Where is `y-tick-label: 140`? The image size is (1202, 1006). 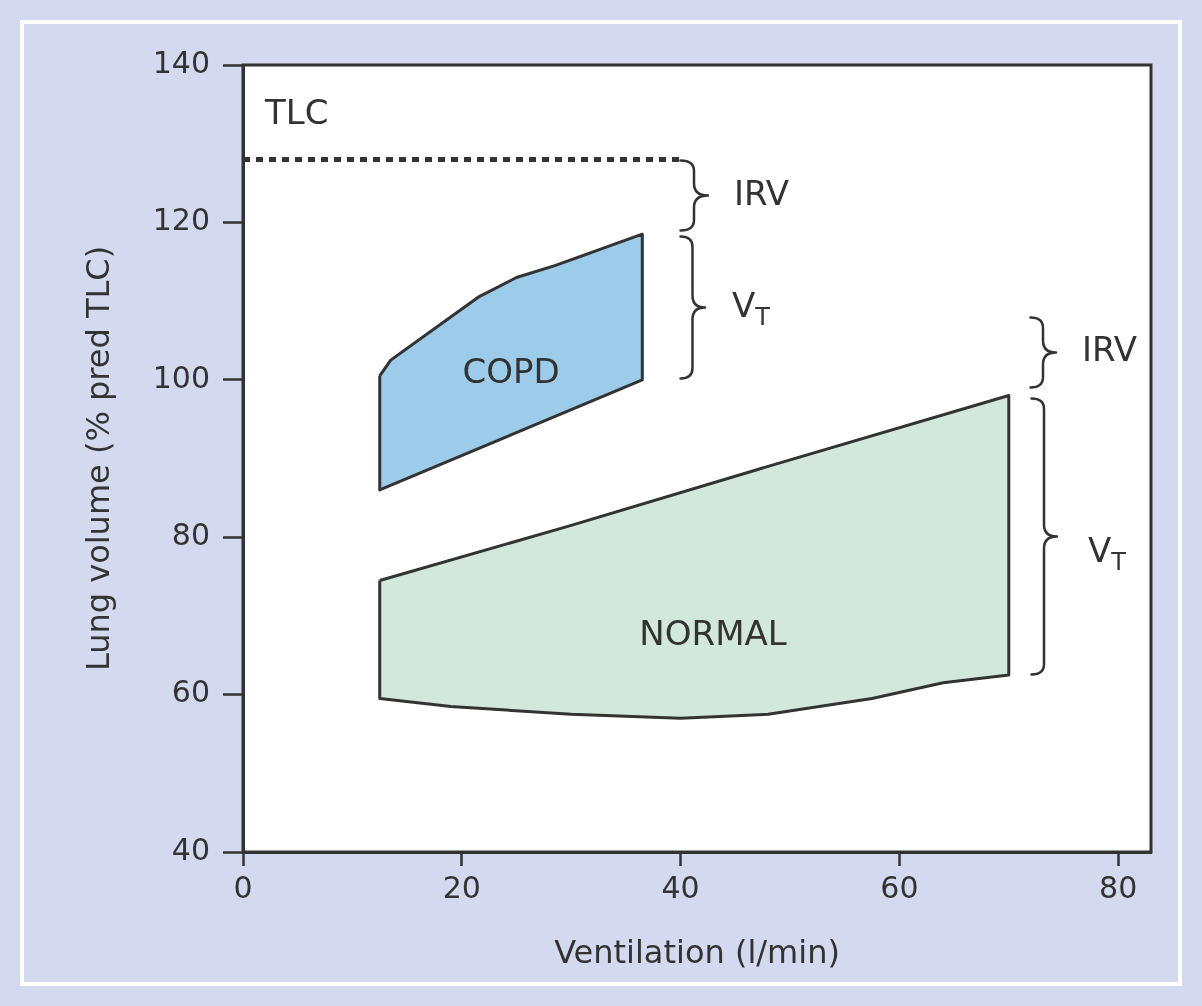
y-tick-label: 140 is located at coordinates (181, 62).